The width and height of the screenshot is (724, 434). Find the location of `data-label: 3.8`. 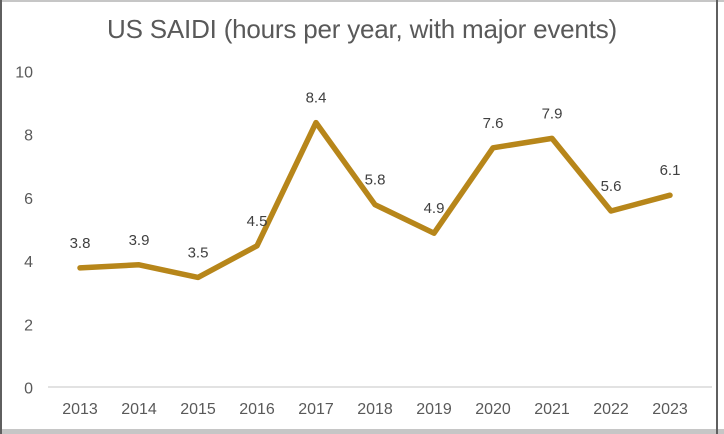

data-label: 3.8 is located at coordinates (80, 243).